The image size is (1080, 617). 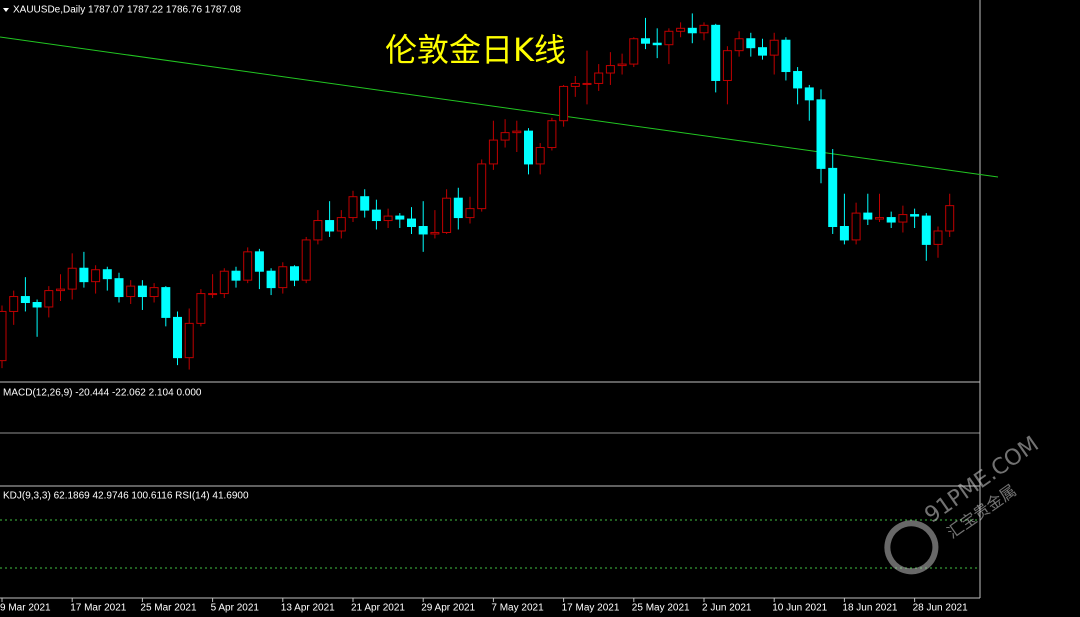 I want to click on watermark-logo, so click(x=911, y=547).